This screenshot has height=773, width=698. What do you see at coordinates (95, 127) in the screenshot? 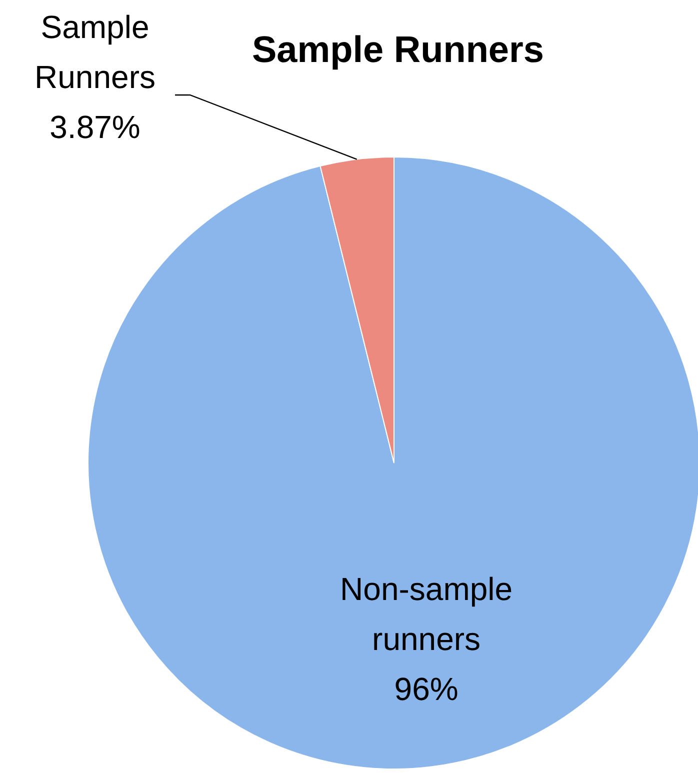
I see `data-label: 3.87%` at bounding box center [95, 127].